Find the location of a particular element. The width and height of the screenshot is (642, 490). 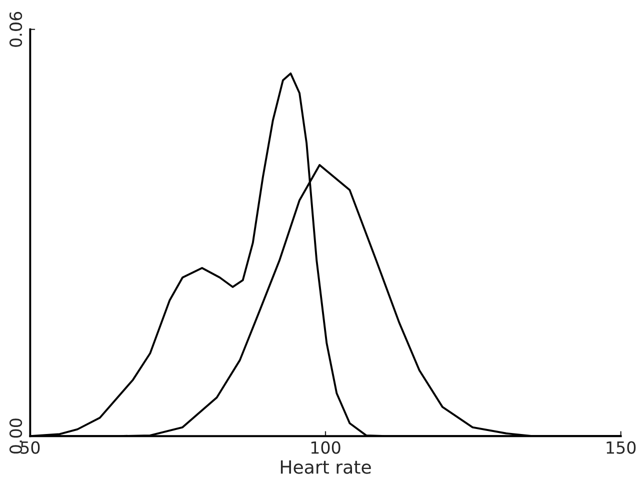

x-tick-label: 150 is located at coordinates (621, 447).